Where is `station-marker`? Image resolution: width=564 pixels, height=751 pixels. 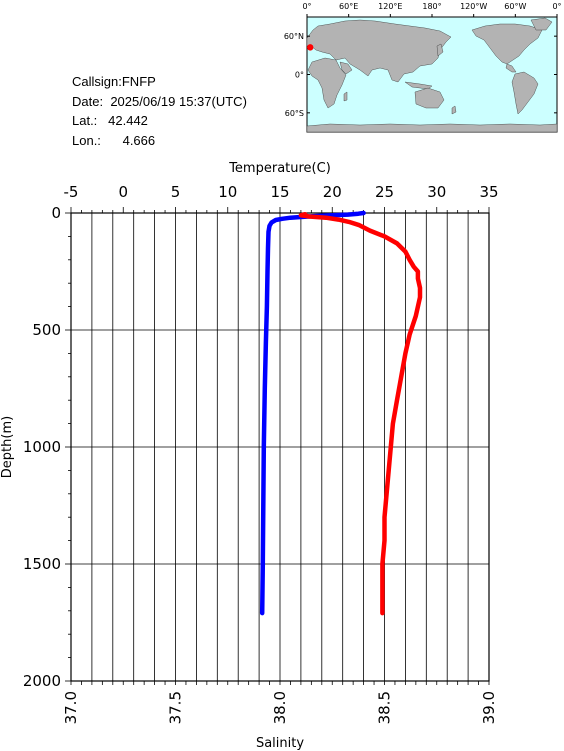 station-marker is located at coordinates (310, 47).